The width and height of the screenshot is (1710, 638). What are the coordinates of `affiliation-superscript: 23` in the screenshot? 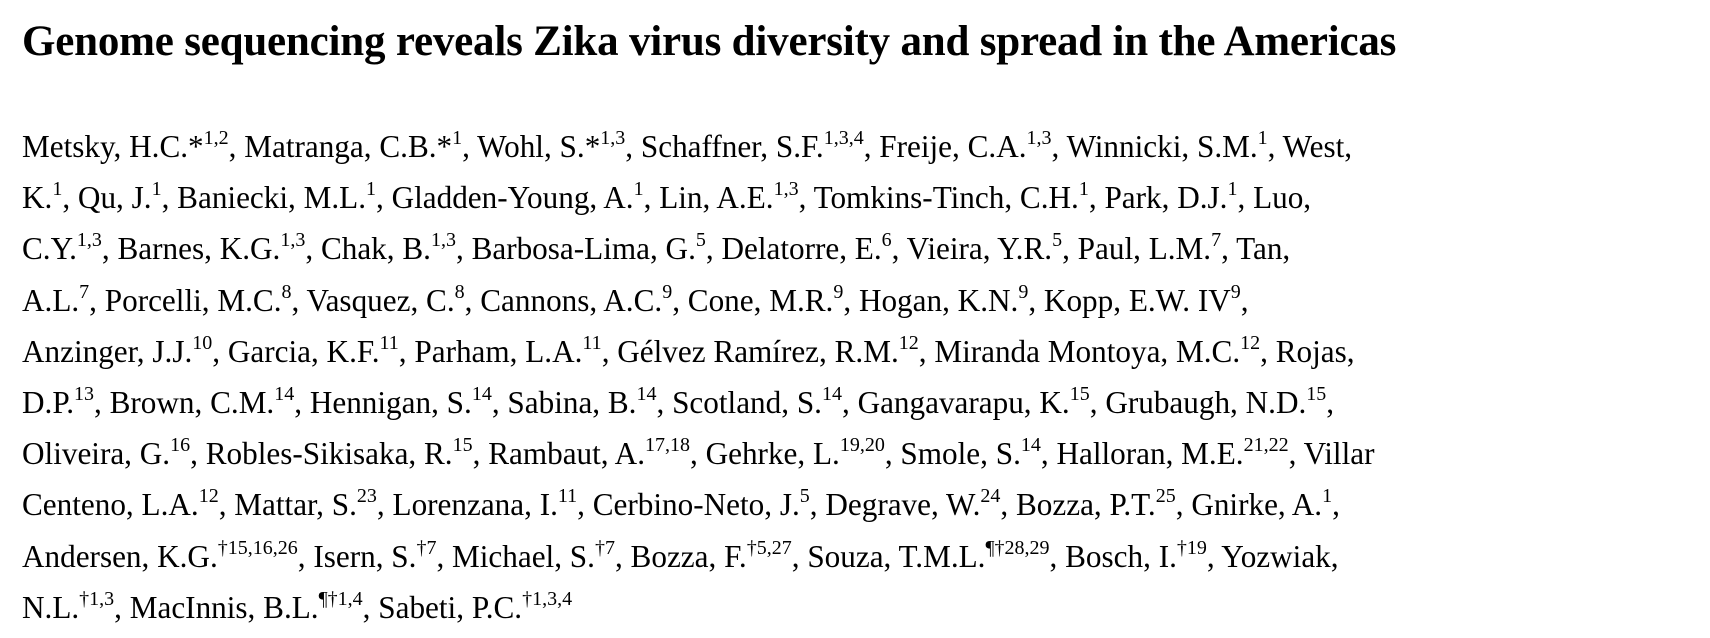 It's located at (366, 496).